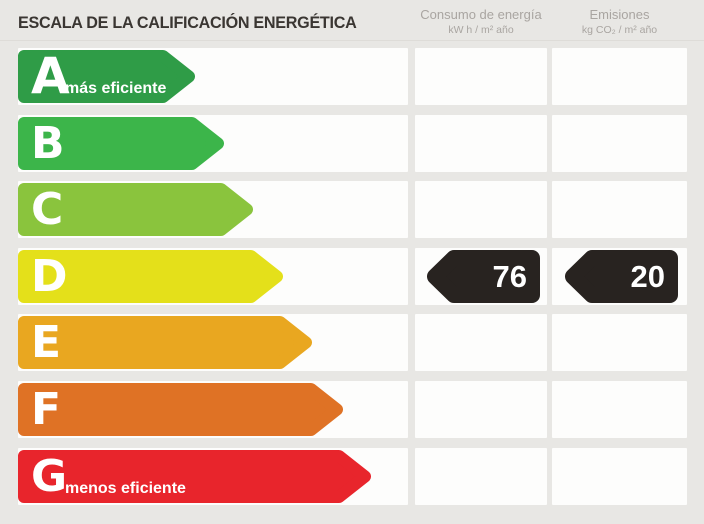  Describe the element at coordinates (47, 209) in the screenshot. I see `rating-letter: C` at that location.